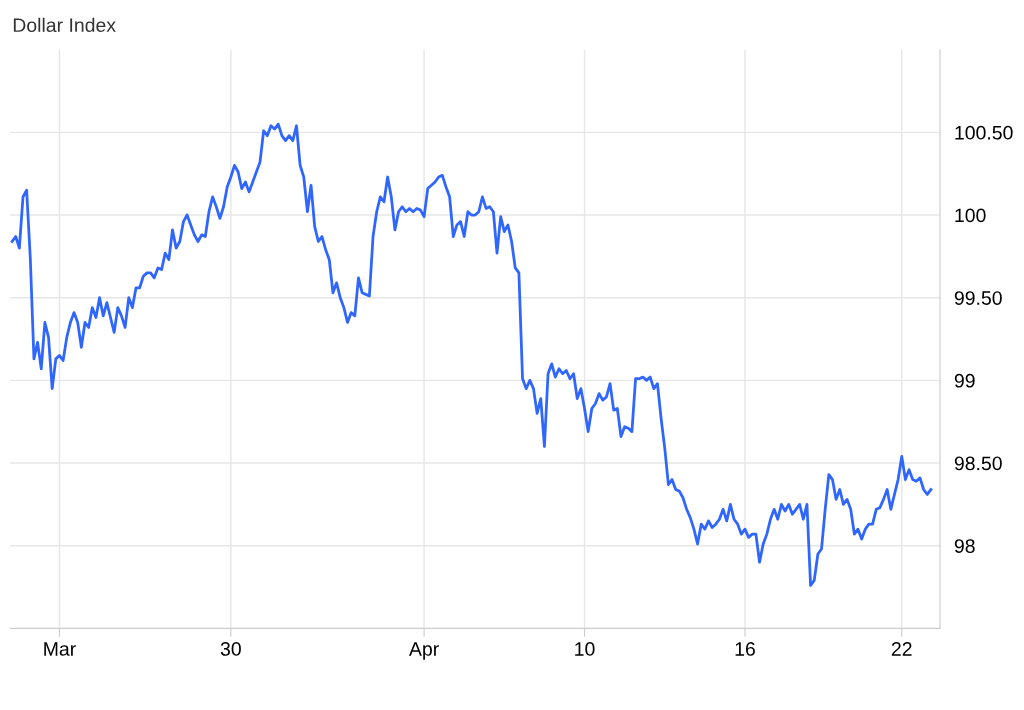 This screenshot has height=710, width=1024. I want to click on y-tick-label: 98, so click(964, 546).